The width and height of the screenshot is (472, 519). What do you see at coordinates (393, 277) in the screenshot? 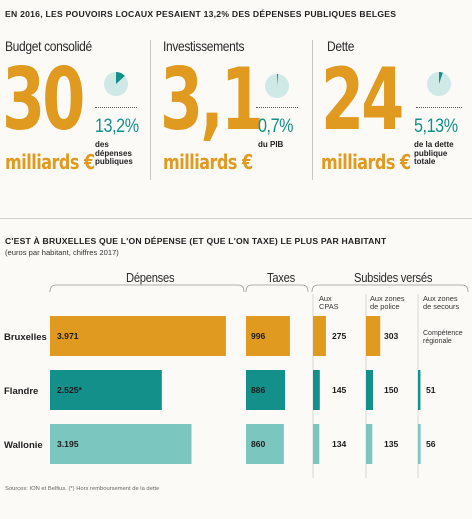
I see `group-header-subsides: Subsides versés` at bounding box center [393, 277].